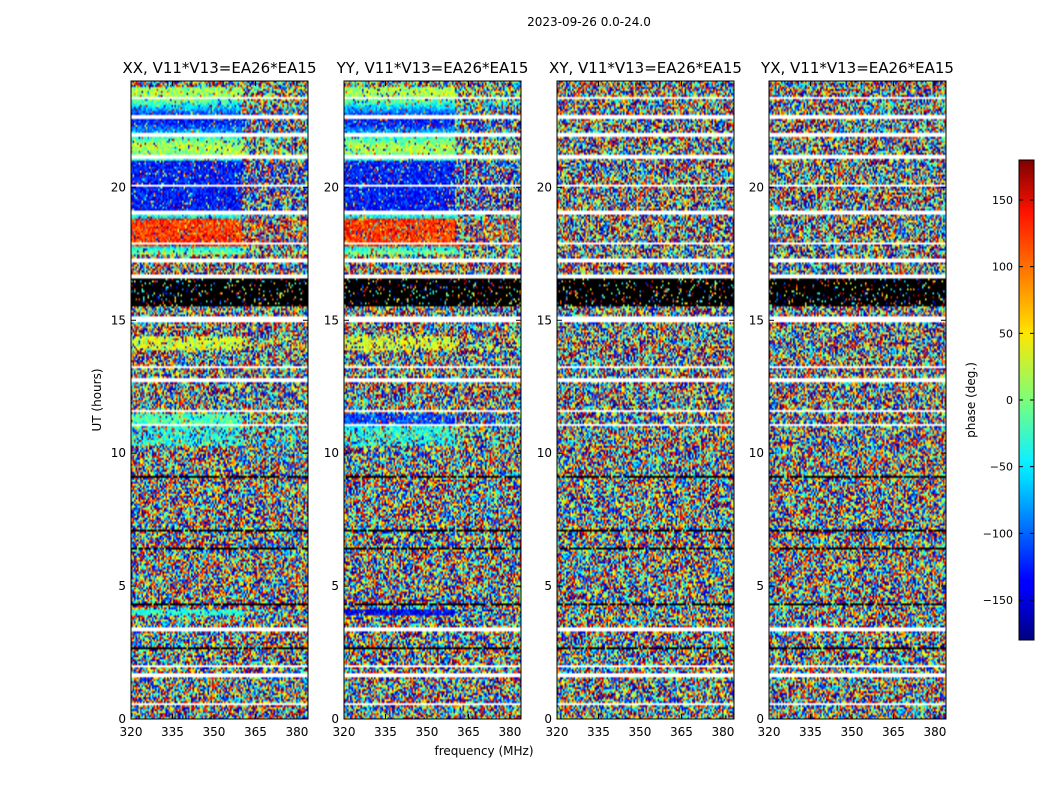 The width and height of the screenshot is (1050, 800). I want to click on colorbar-tick-label: 150, so click(1002, 200).